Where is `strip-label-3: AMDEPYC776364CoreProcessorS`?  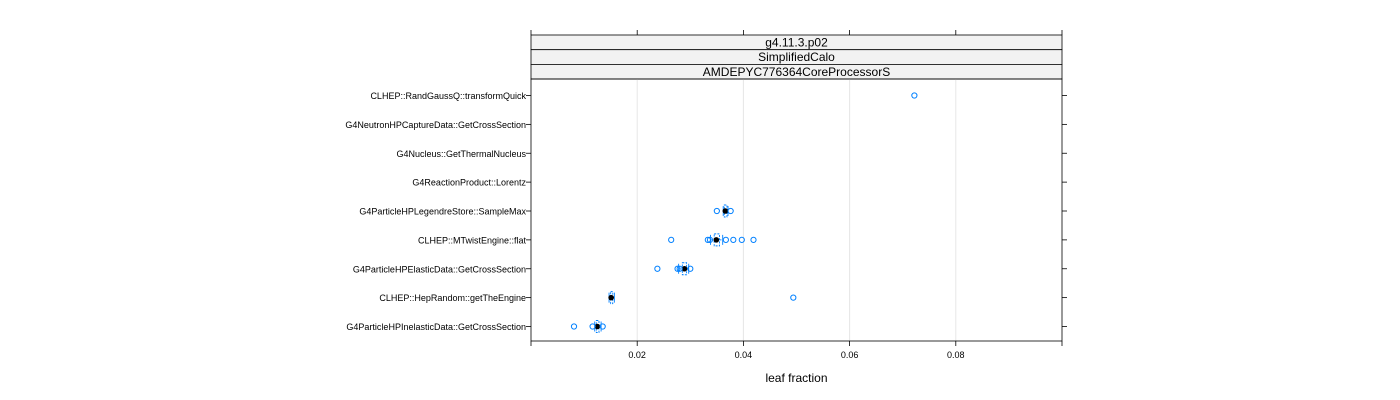 strip-label-3: AMDEPYC776364CoreProcessorS is located at coordinates (796, 72).